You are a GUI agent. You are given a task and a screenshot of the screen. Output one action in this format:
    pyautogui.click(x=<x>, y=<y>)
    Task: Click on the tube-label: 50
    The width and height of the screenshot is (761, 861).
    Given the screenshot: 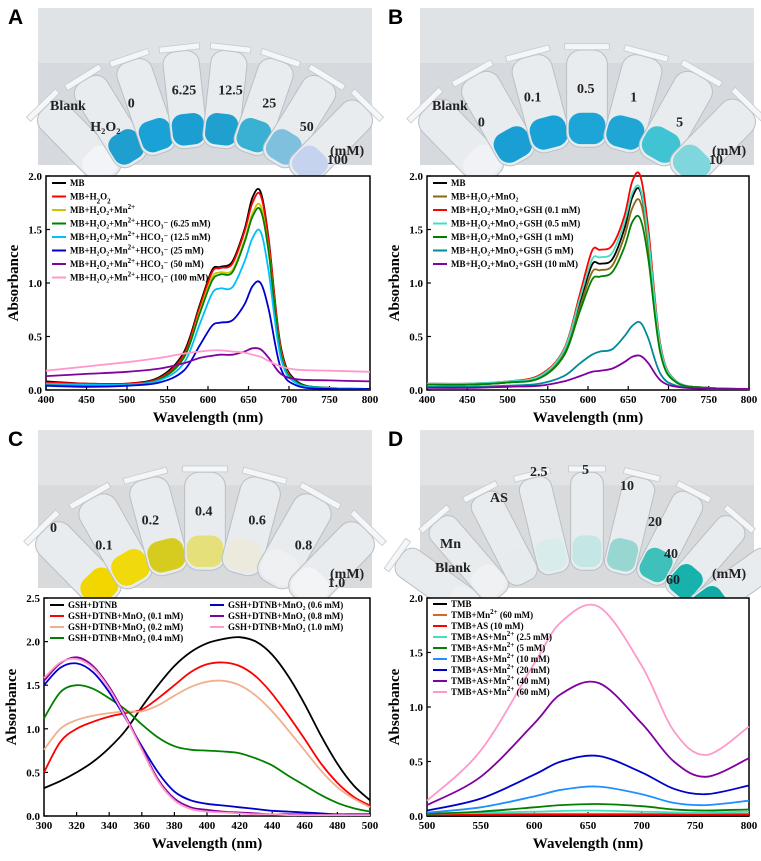 What is the action you would take?
    pyautogui.click(x=307, y=127)
    